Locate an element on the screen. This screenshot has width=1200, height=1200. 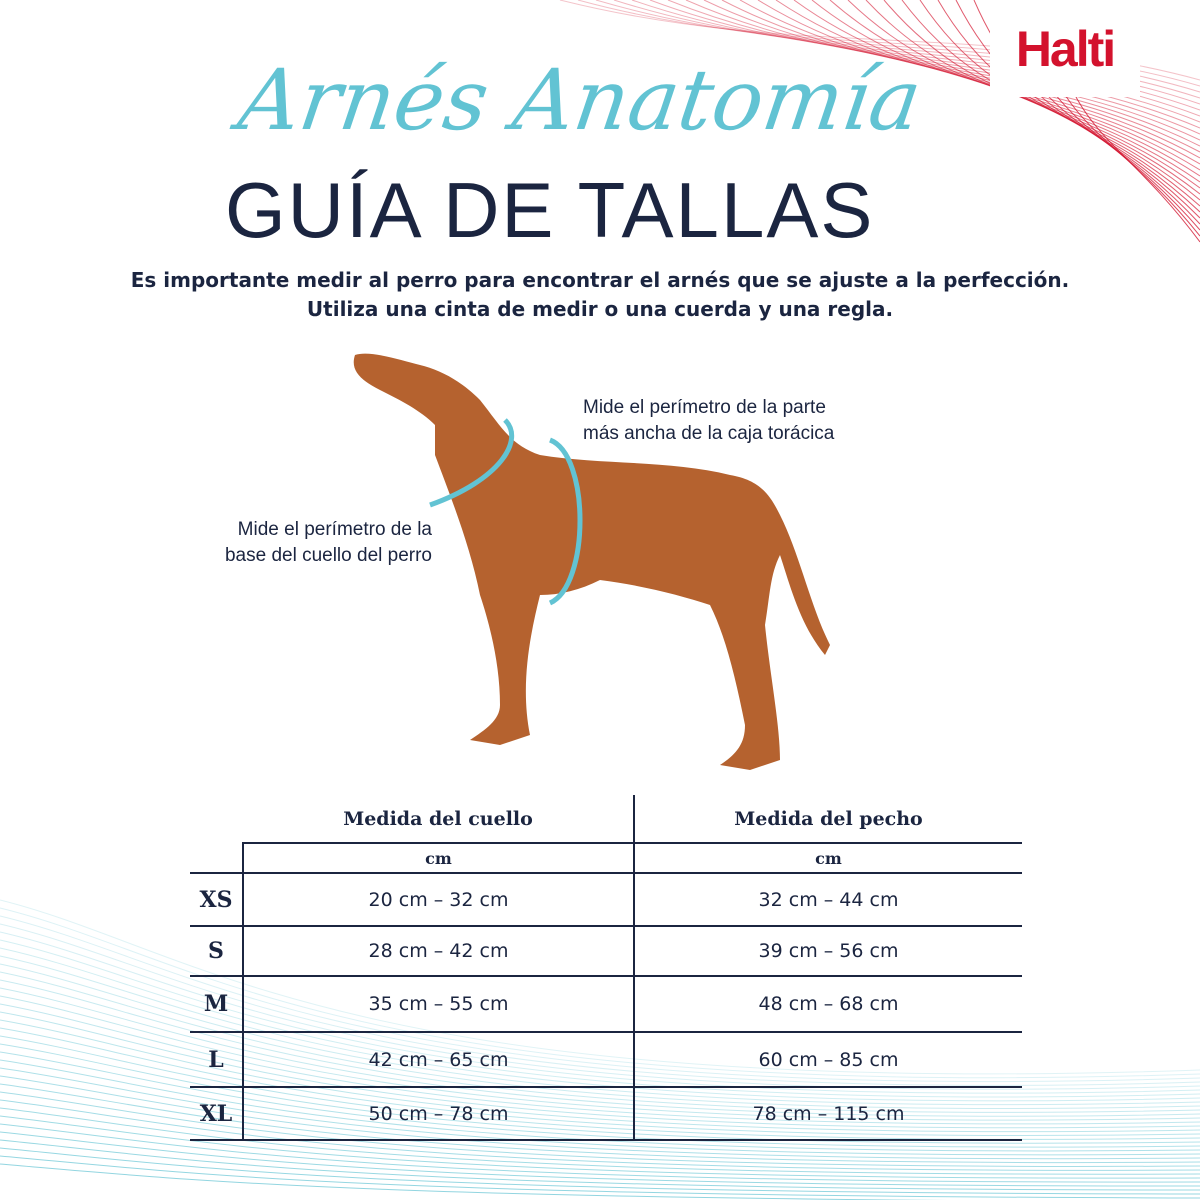
page-title: GUÍA DE TALLAS is located at coordinates (550, 210).